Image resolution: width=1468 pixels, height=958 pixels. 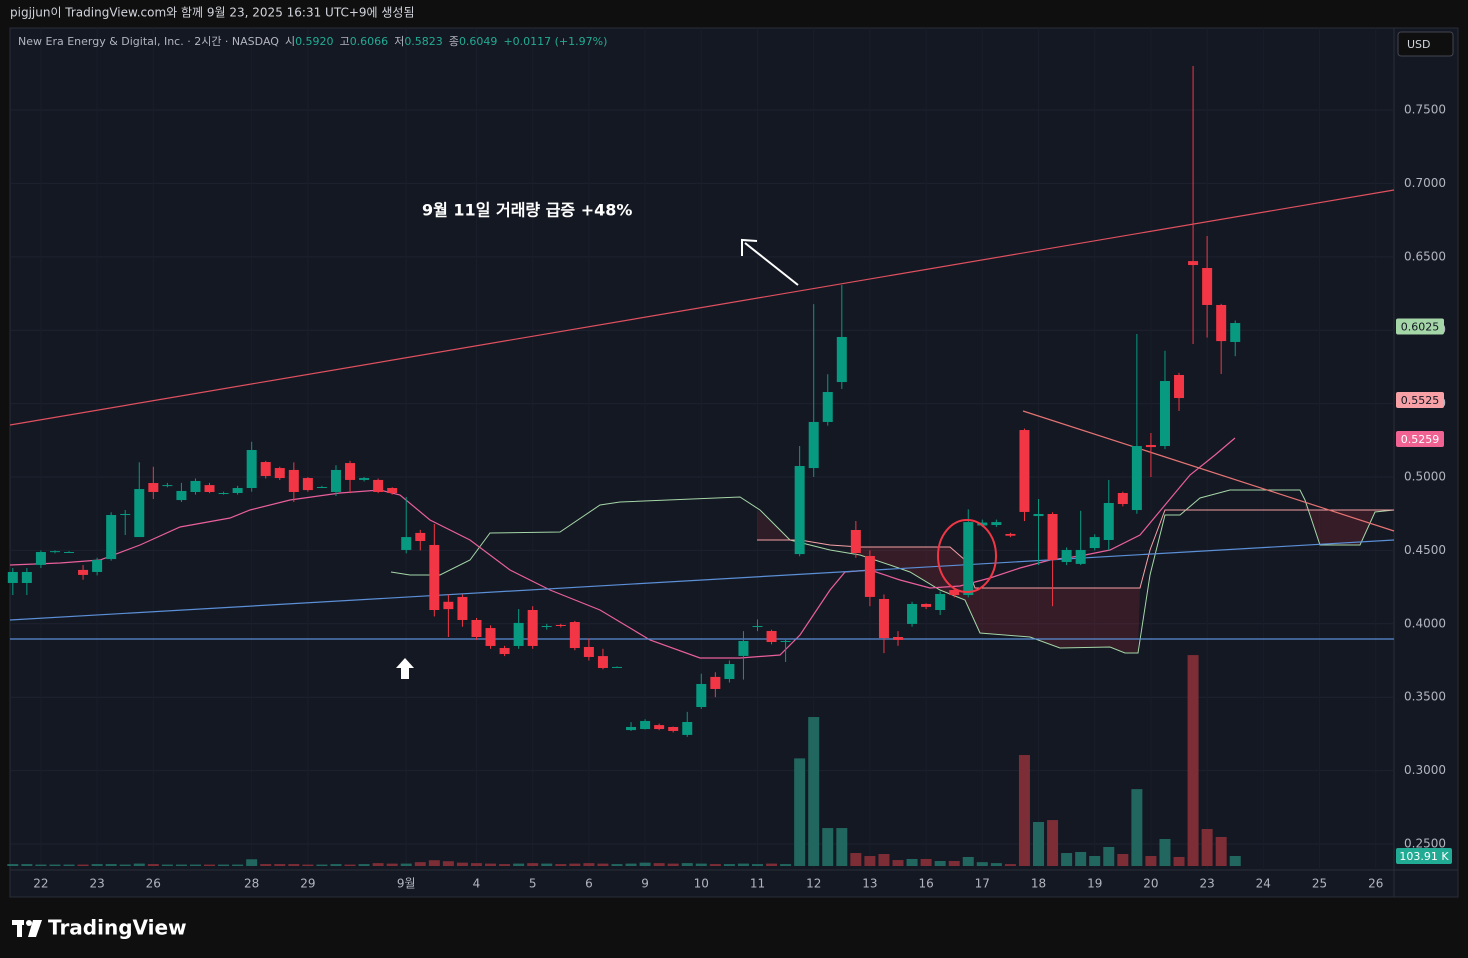 I want to click on x-tick-label: 4, so click(x=477, y=884).